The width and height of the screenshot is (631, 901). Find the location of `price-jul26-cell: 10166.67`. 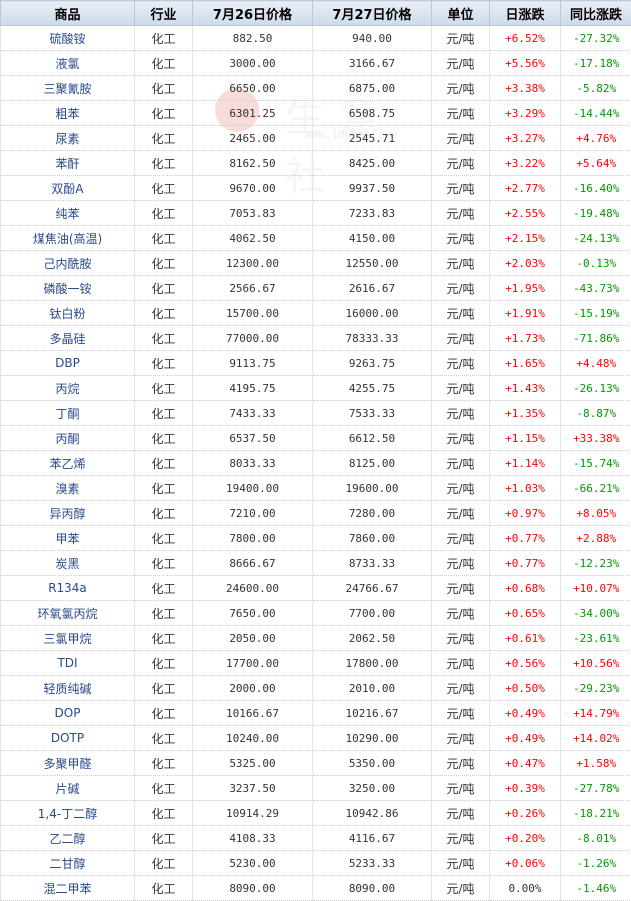

price-jul26-cell: 10166.67 is located at coordinates (253, 713).